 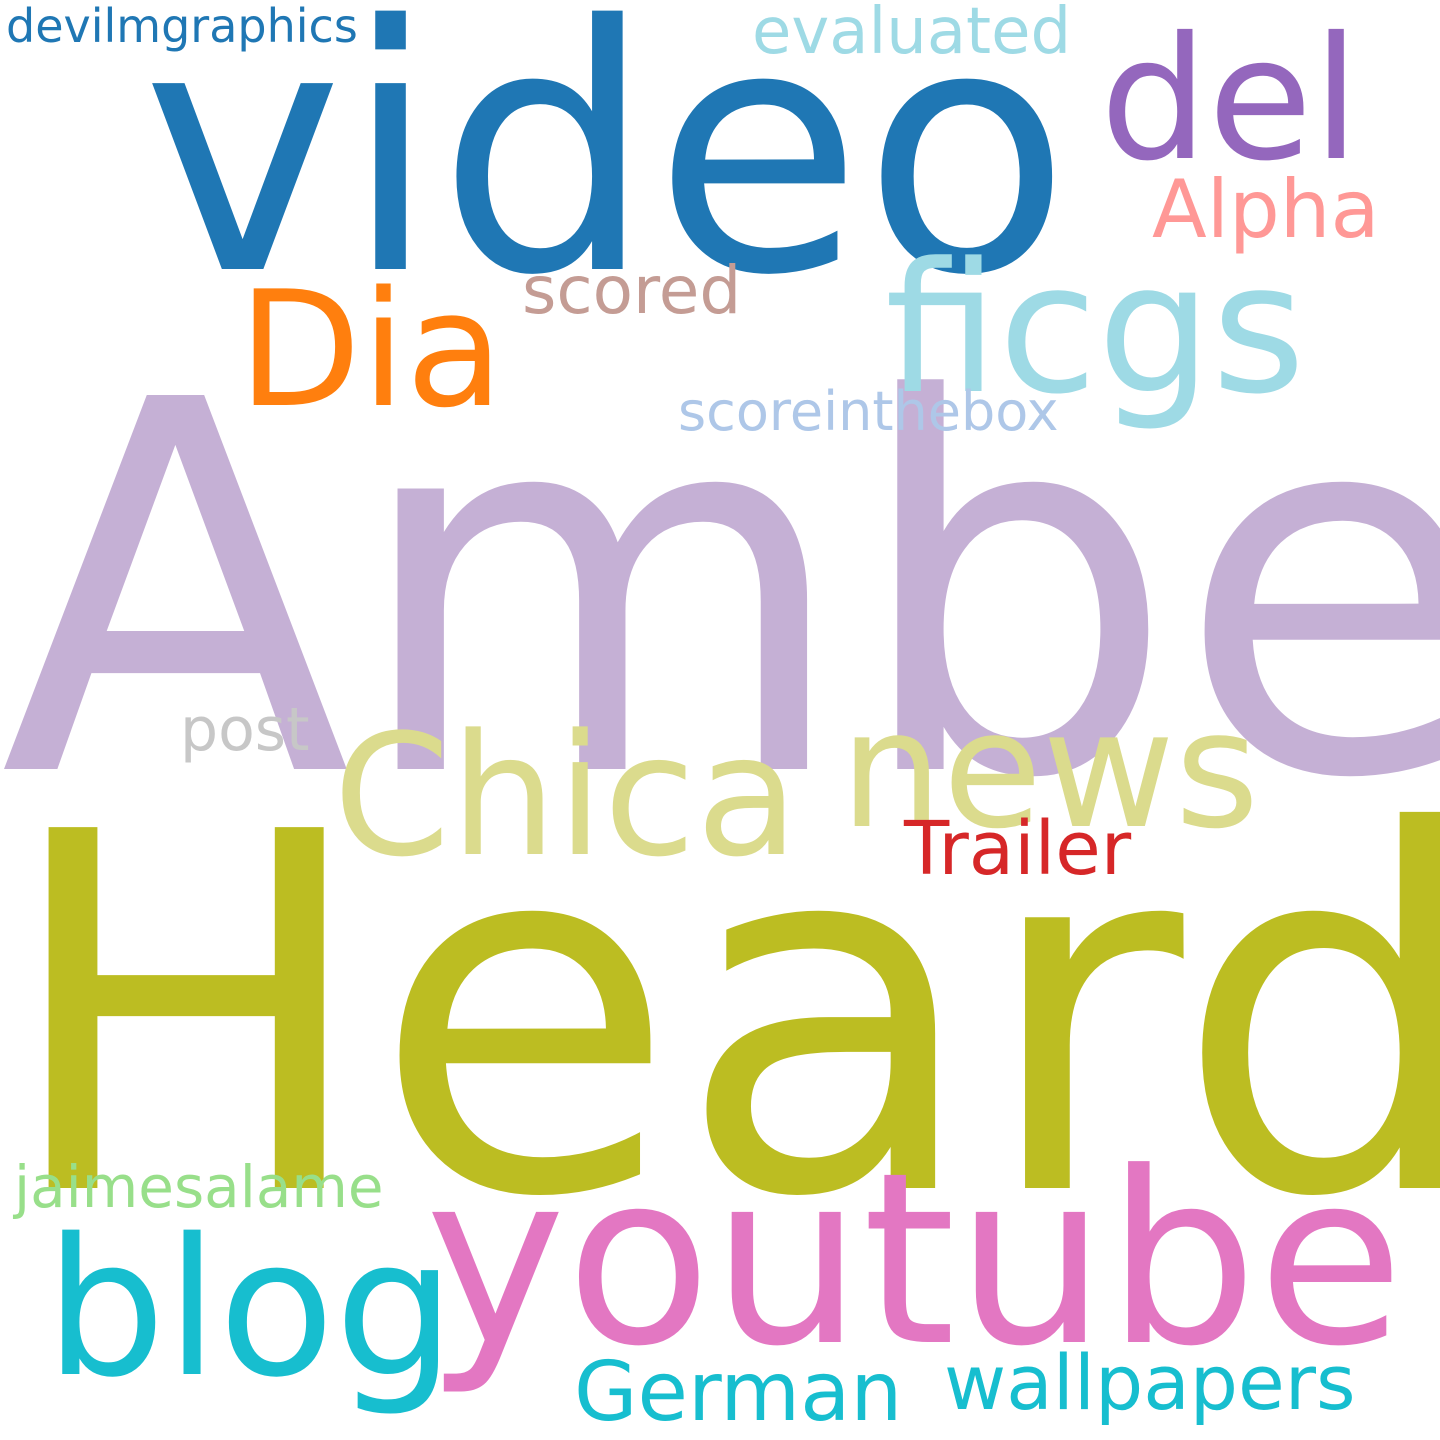 What do you see at coordinates (912, 34) in the screenshot?
I see `word-evaluated: evaluated` at bounding box center [912, 34].